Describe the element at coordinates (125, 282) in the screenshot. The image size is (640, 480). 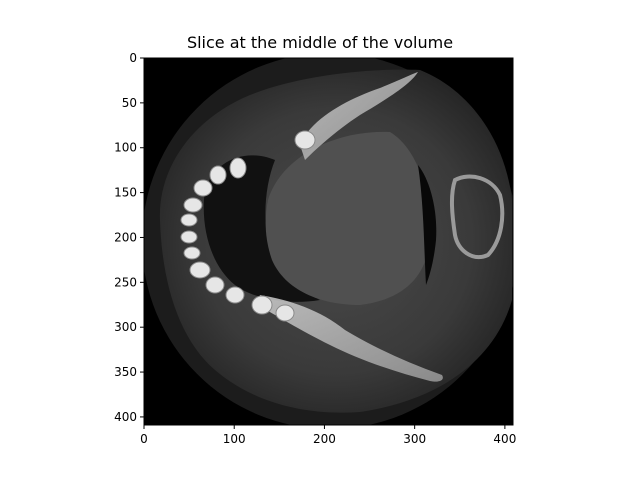
I see `y-tick-label: 250` at that location.